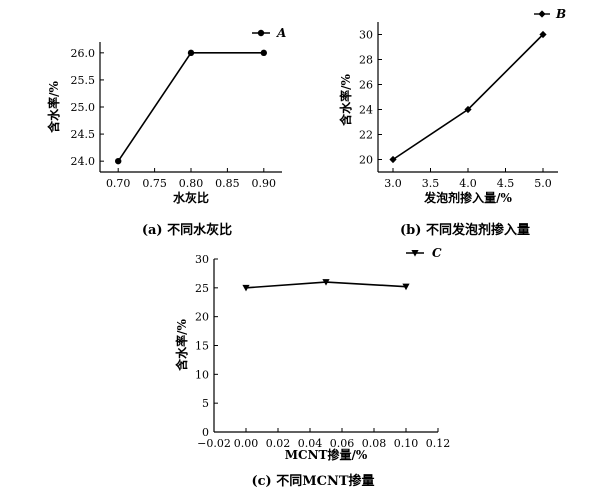 The width and height of the screenshot is (606, 501). Describe the element at coordinates (205, 403) in the screenshot. I see `y-tick-label: 5` at that location.